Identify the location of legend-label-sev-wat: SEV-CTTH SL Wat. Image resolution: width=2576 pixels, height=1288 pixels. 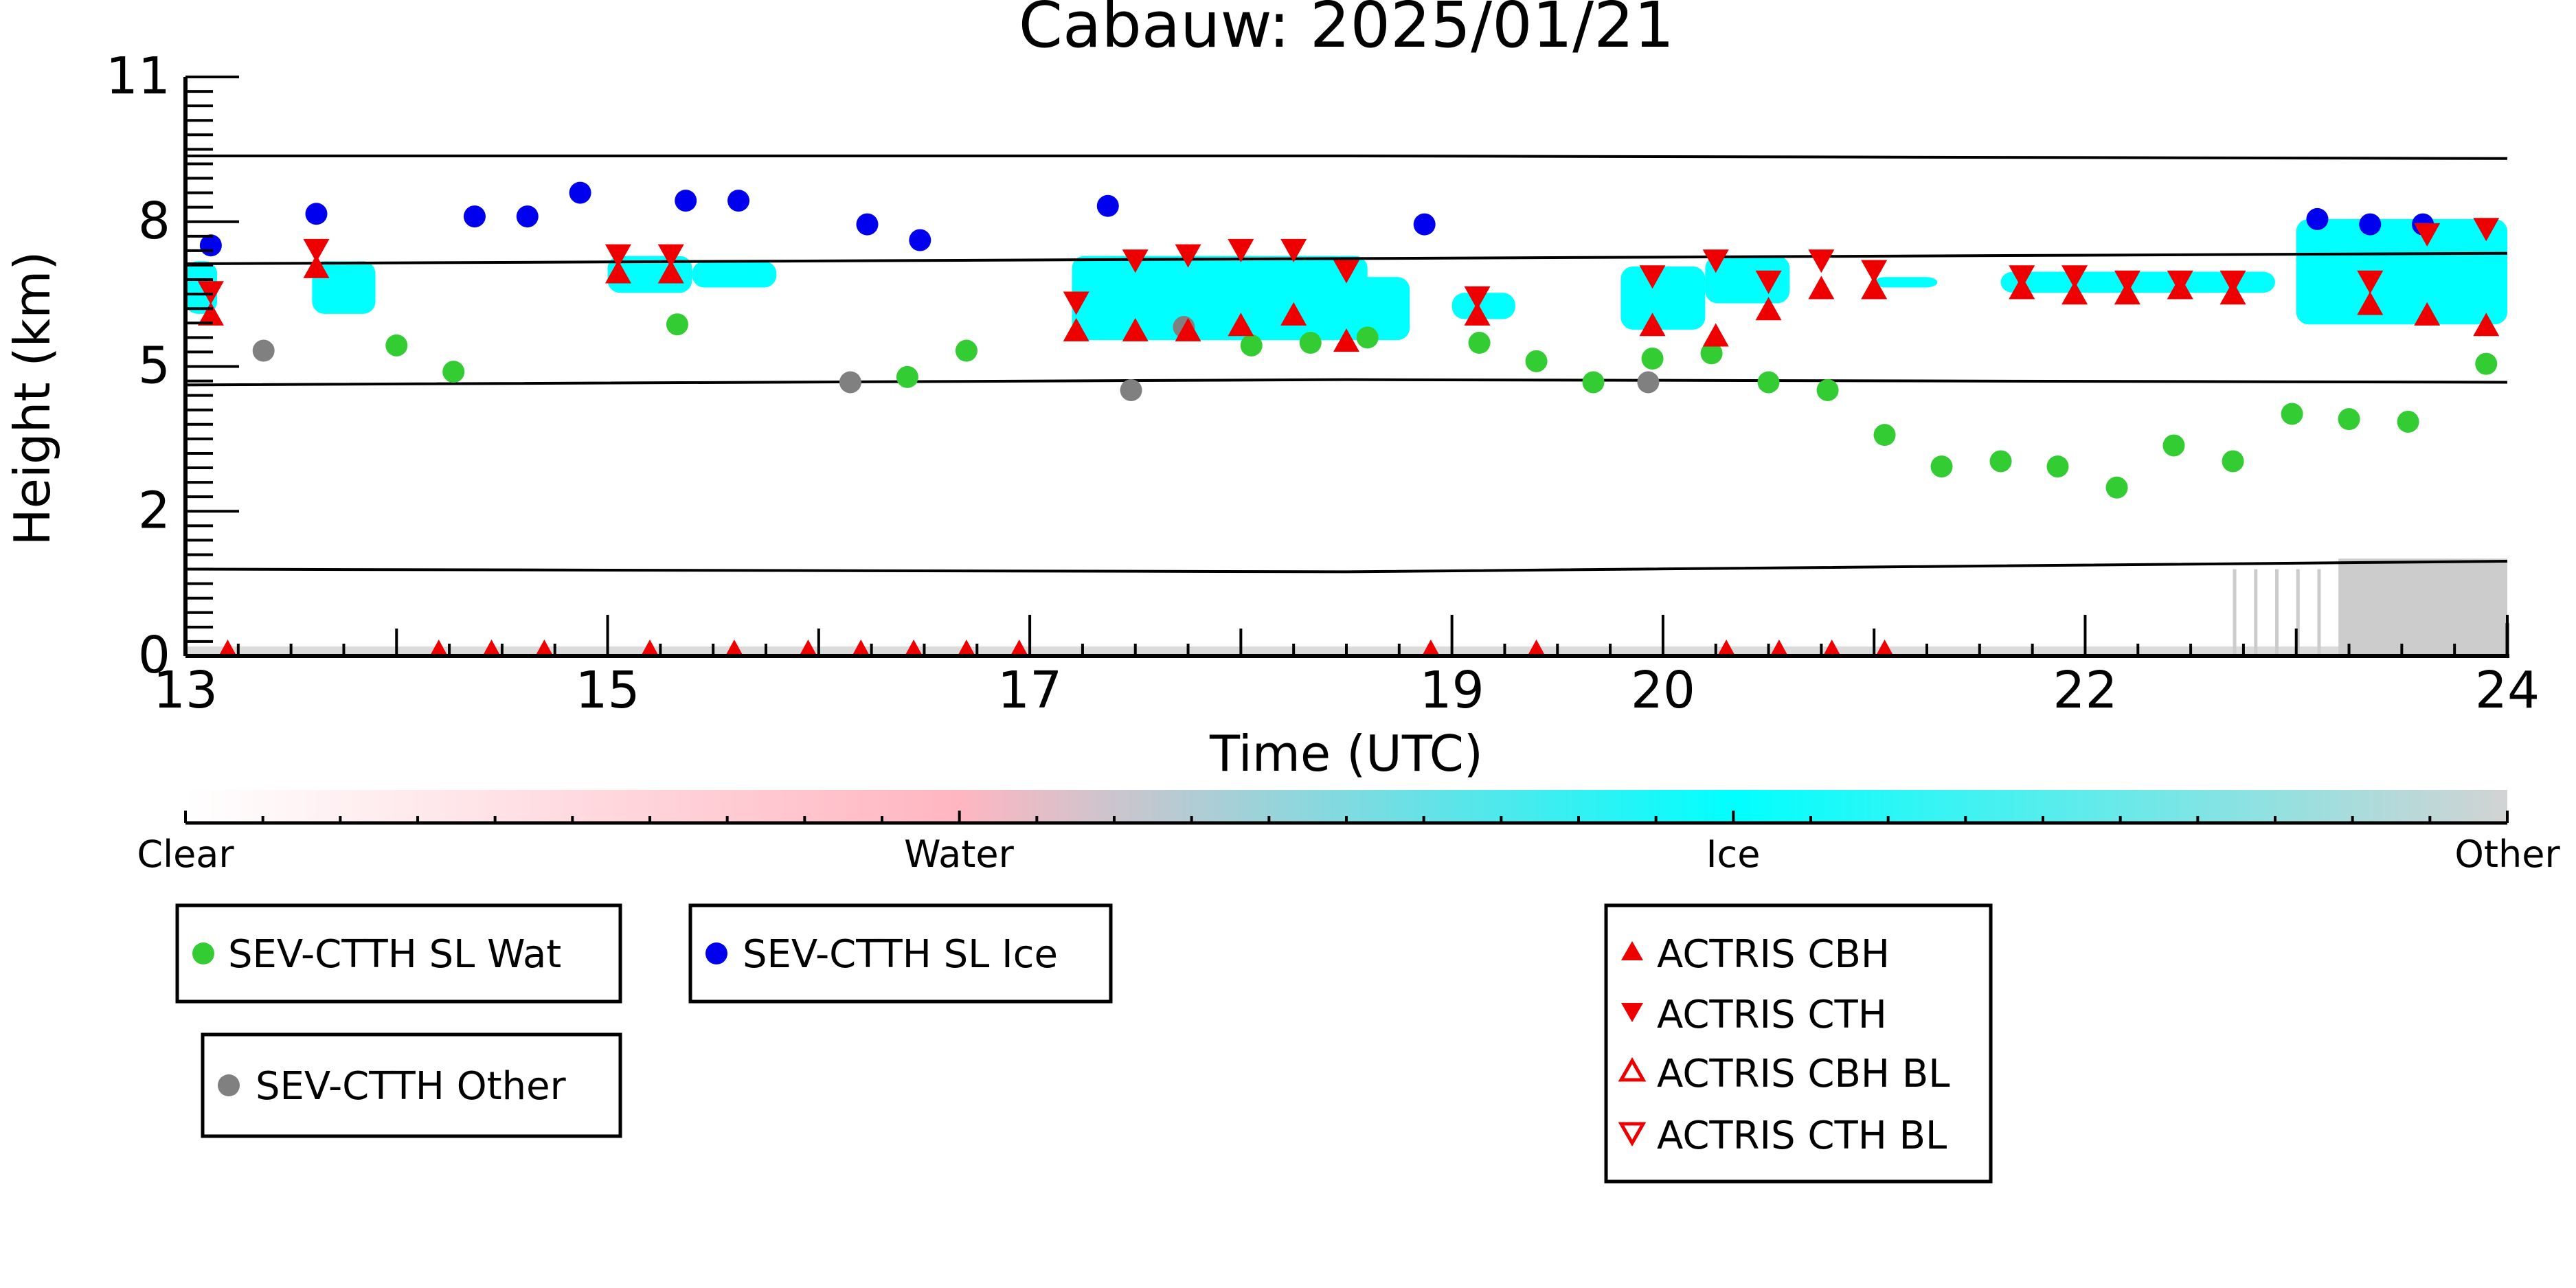
(394, 954).